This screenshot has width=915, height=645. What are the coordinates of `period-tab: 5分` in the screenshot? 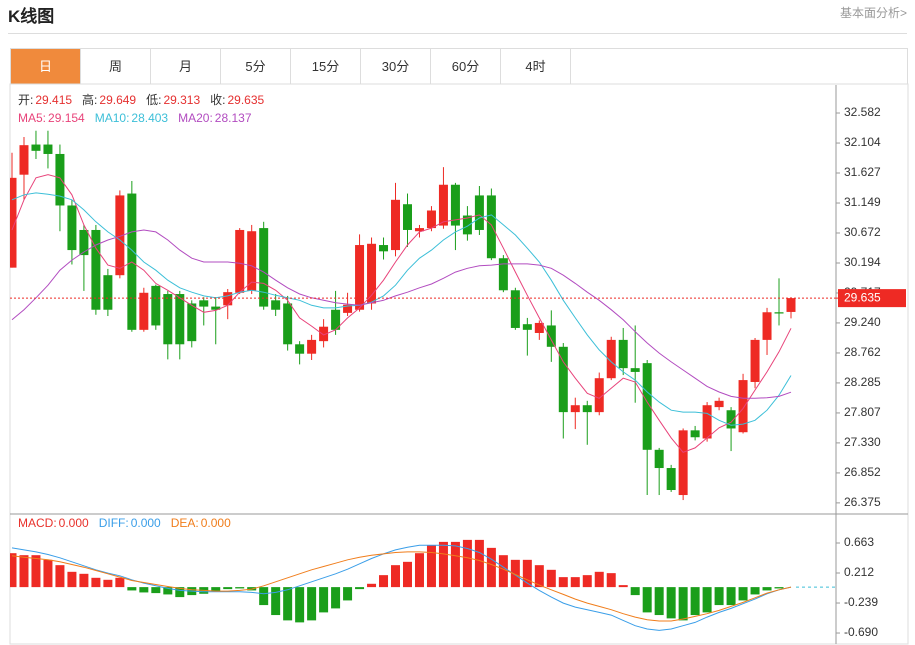 It's located at (256, 66).